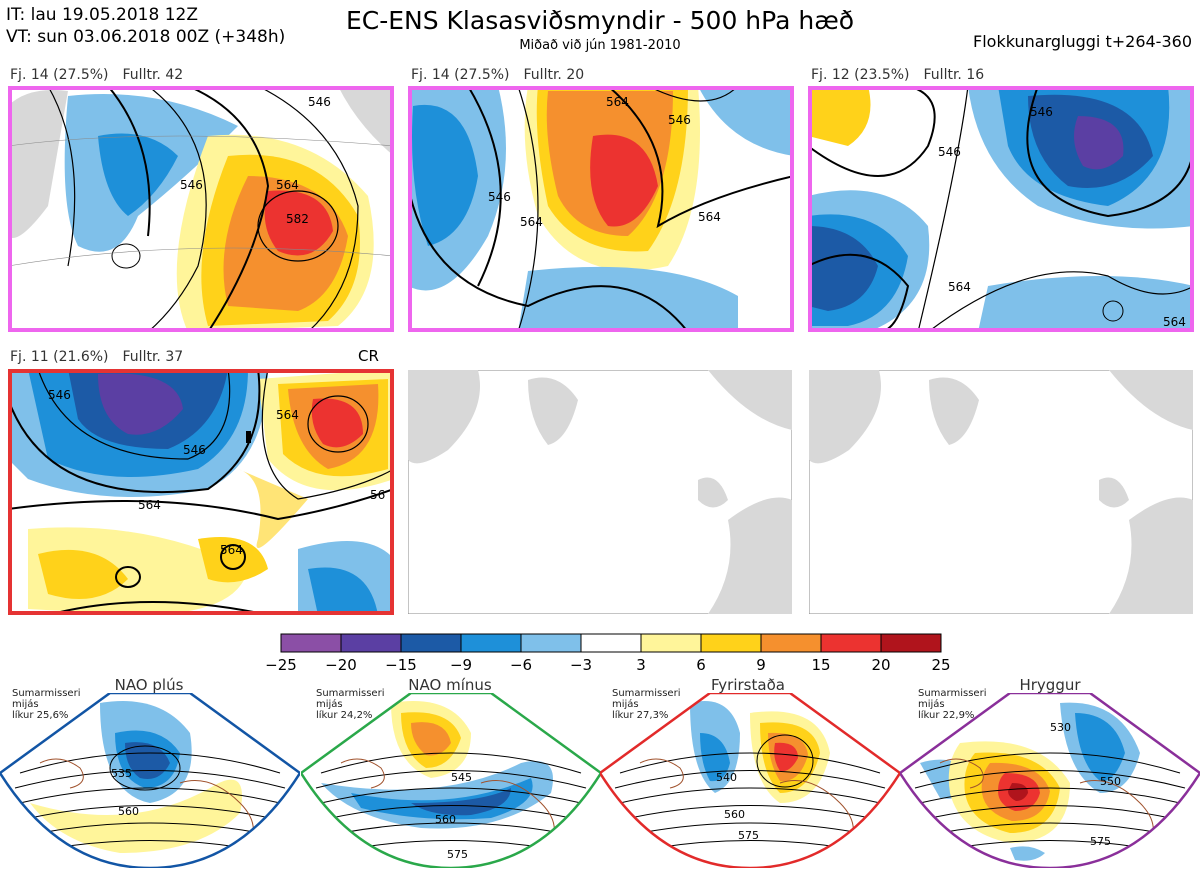  I want to click on cluster-map-3: 546 546 564 564, so click(1001, 209).